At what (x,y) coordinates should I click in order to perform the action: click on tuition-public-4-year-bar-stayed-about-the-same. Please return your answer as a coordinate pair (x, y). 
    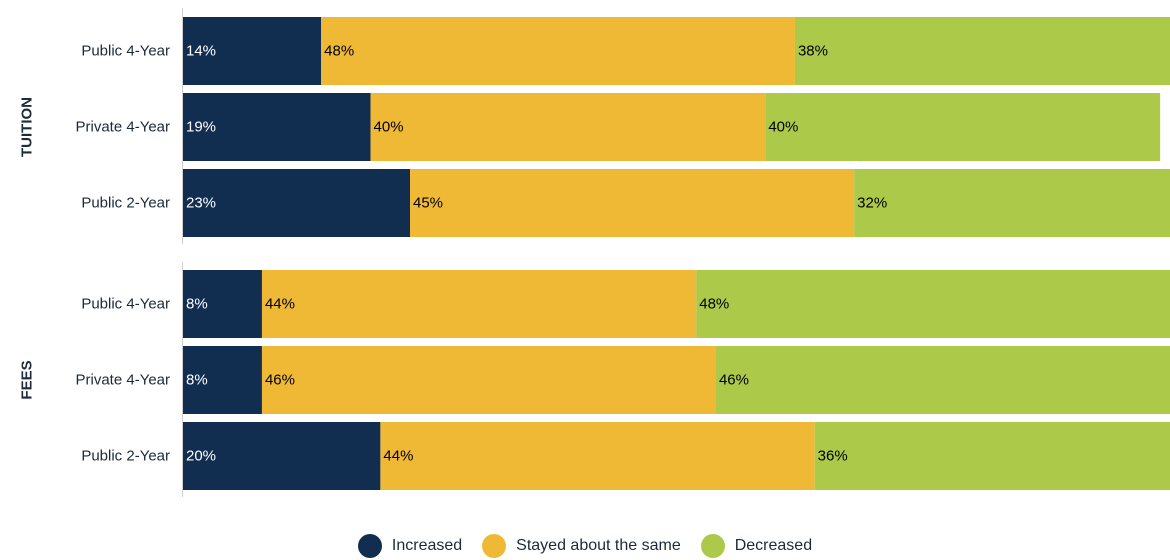
    Looking at the image, I should click on (558, 51).